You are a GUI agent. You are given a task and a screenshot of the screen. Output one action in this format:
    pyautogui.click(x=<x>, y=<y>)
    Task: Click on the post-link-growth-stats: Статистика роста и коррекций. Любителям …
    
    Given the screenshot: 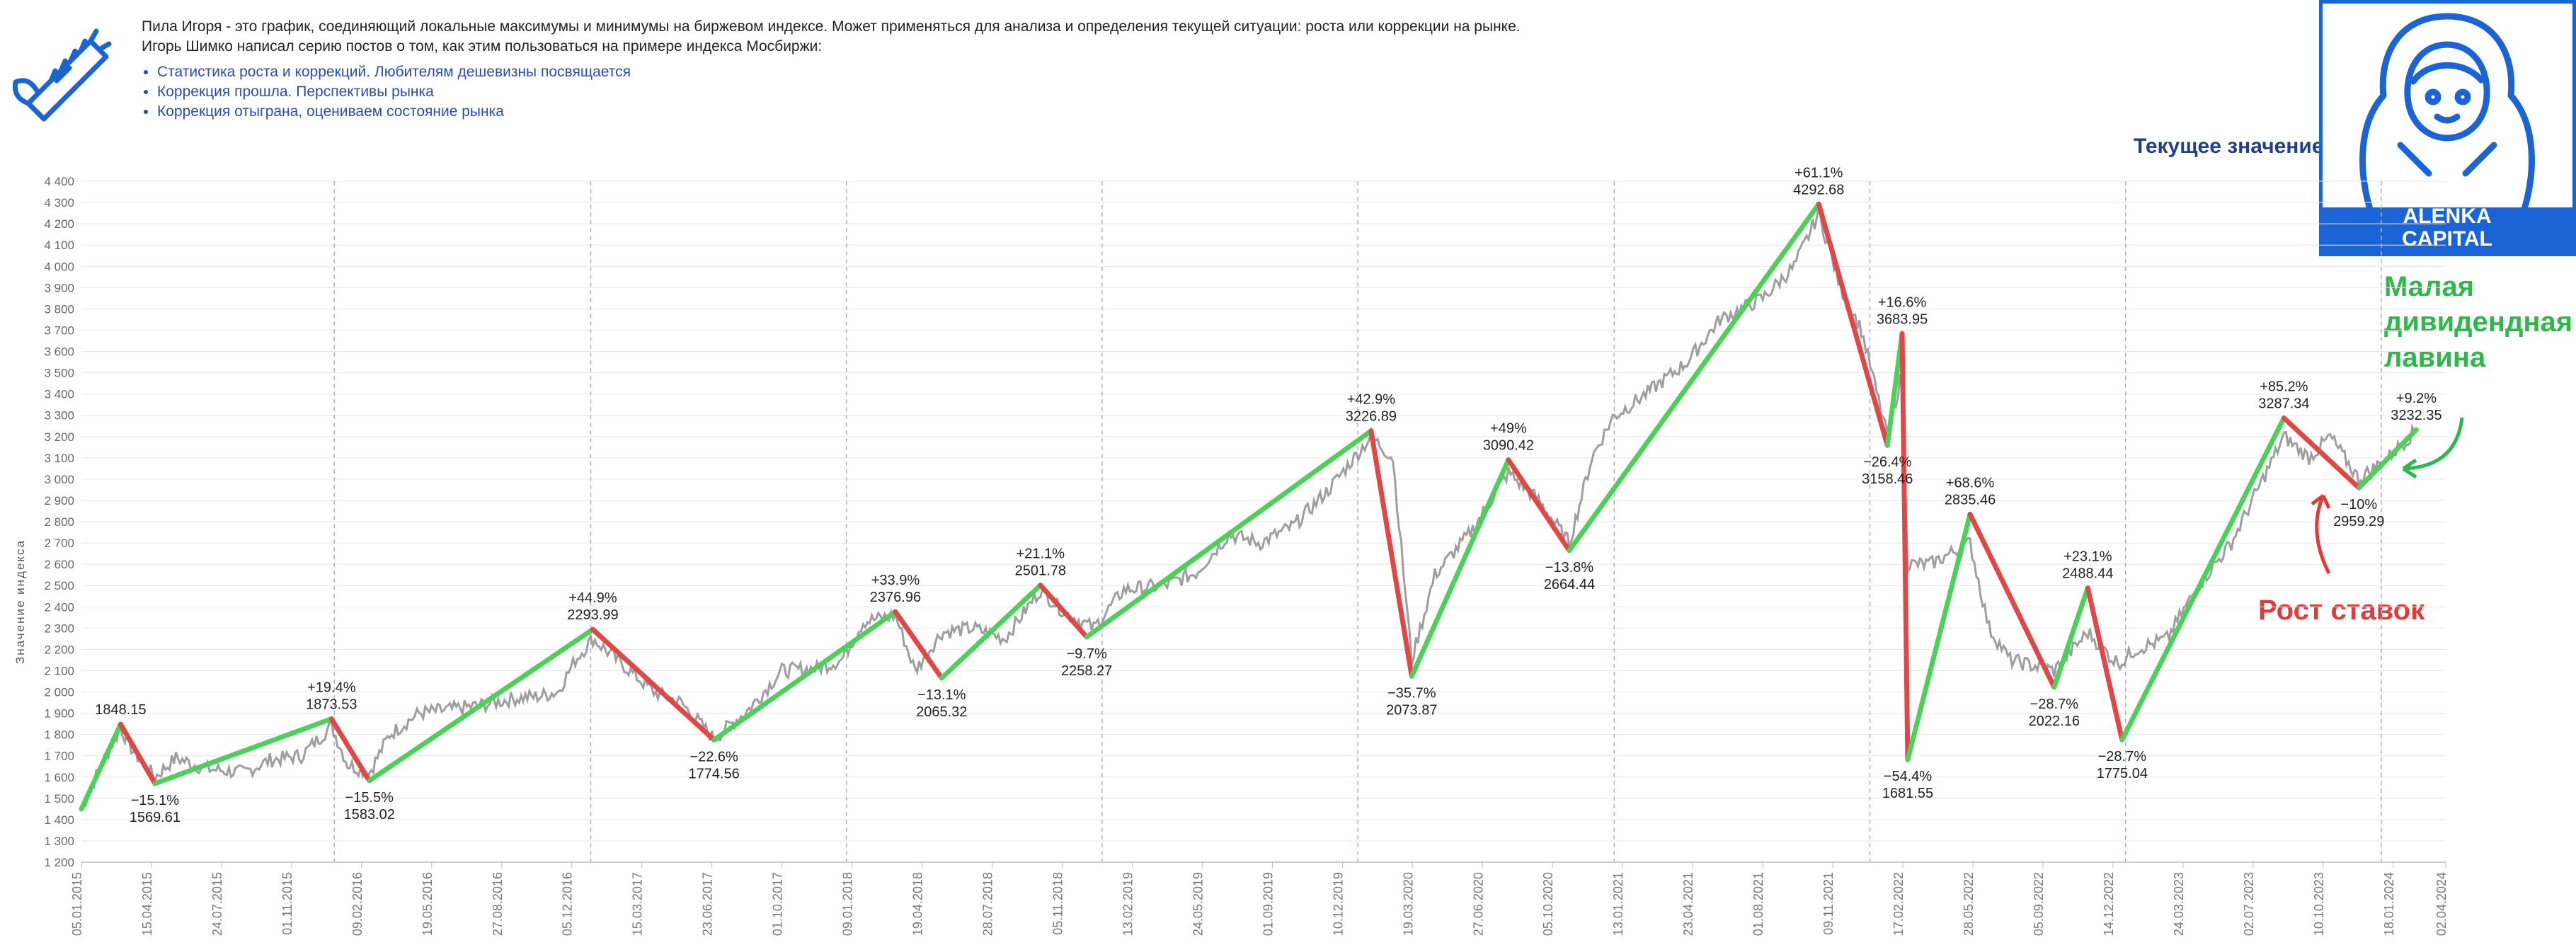 What is the action you would take?
    pyautogui.click(x=1211, y=72)
    